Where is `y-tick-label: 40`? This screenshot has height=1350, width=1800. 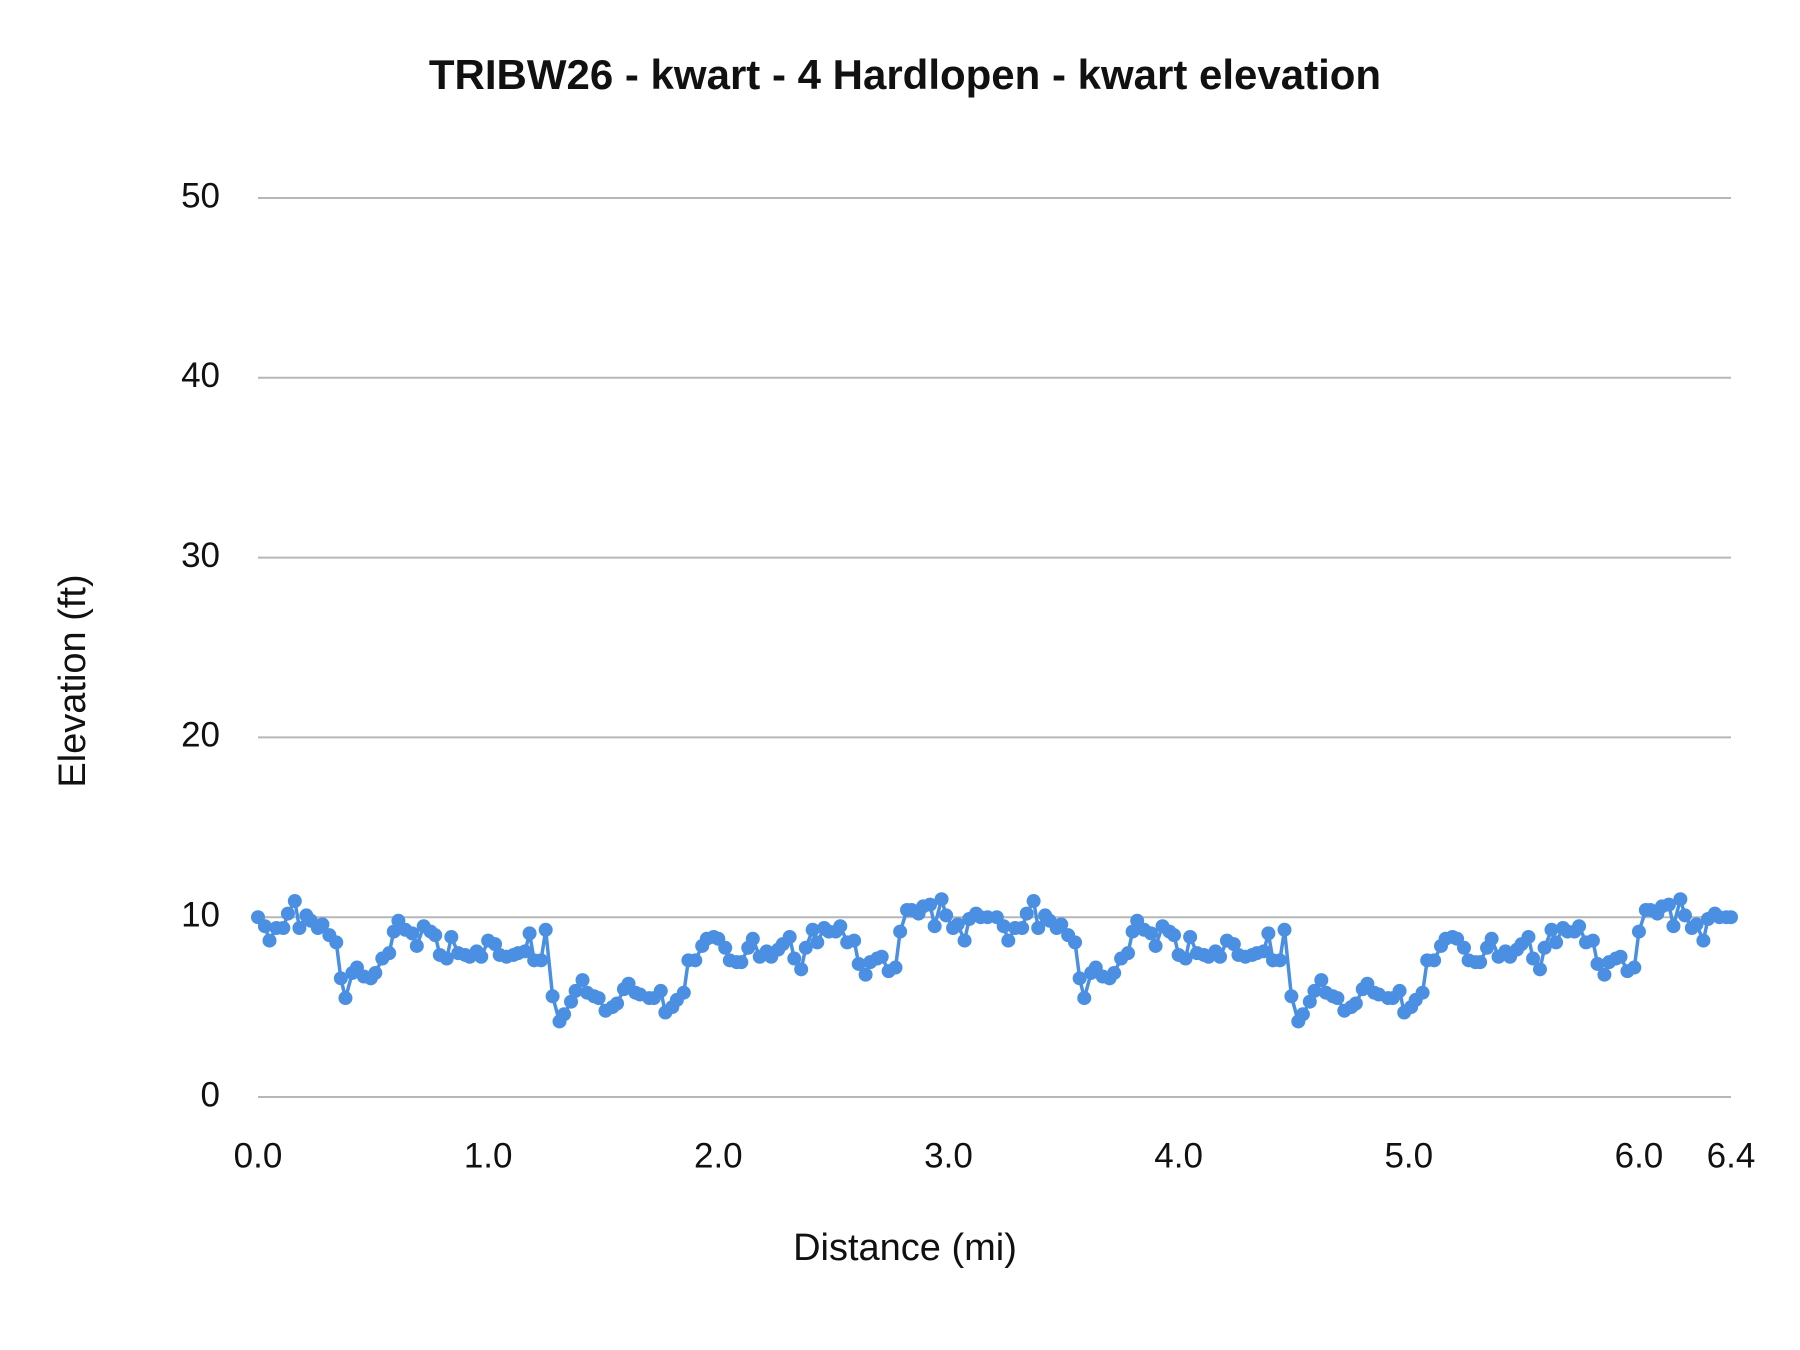
y-tick-label: 40 is located at coordinates (200, 375).